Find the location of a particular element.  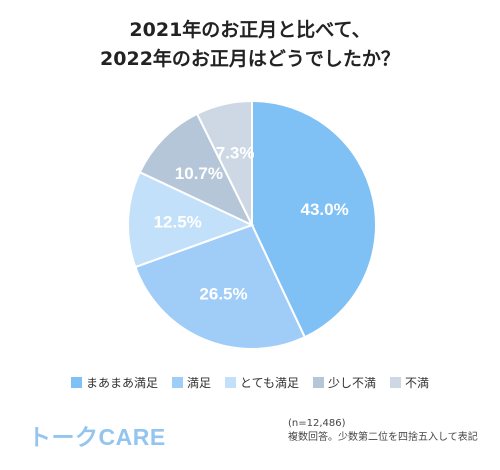

legend-item-4: 少し不満 is located at coordinates (344, 382).